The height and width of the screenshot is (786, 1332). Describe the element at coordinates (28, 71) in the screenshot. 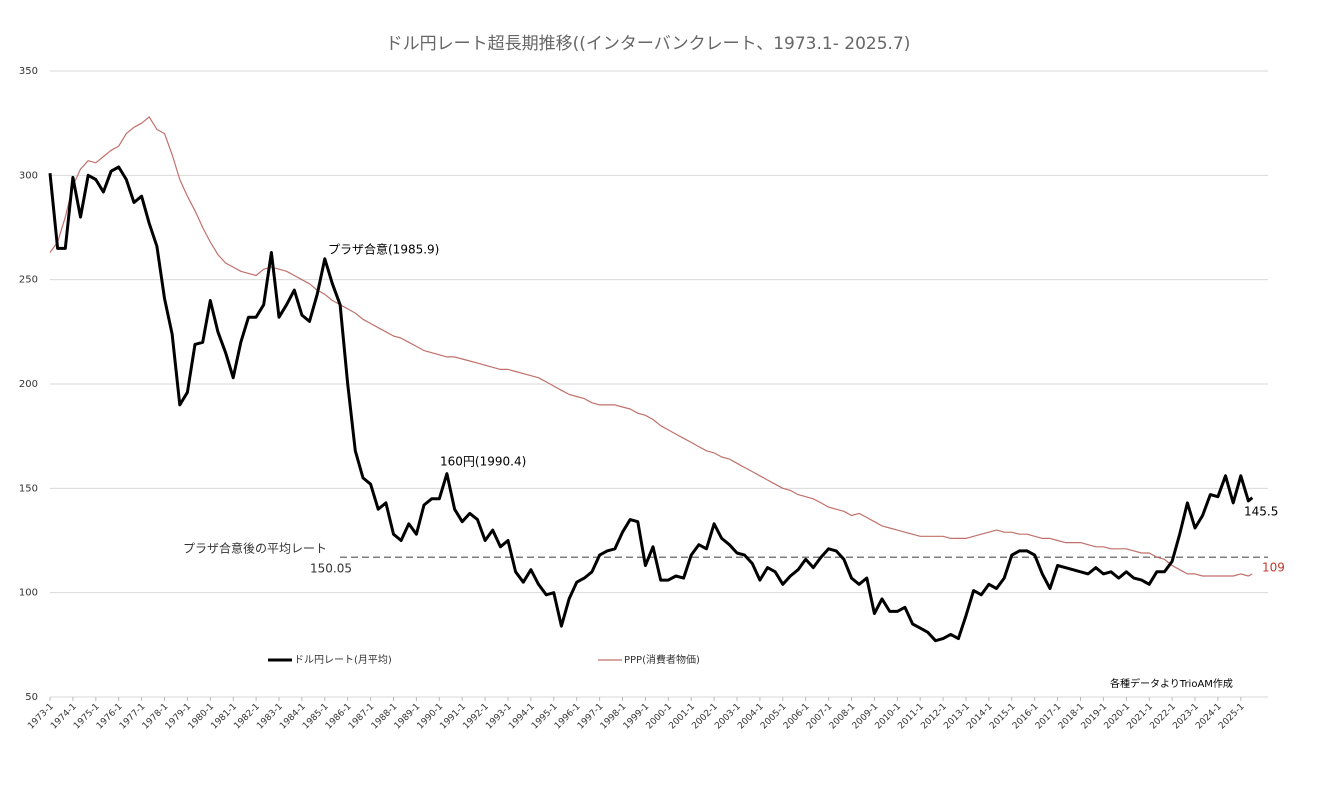

I see `y-tick-label: 350` at that location.